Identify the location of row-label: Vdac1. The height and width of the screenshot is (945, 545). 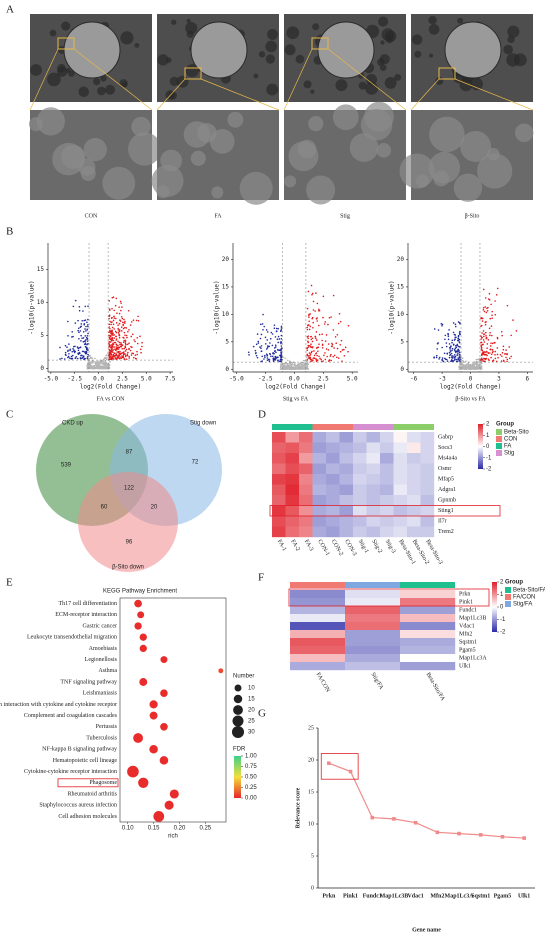
(467, 626).